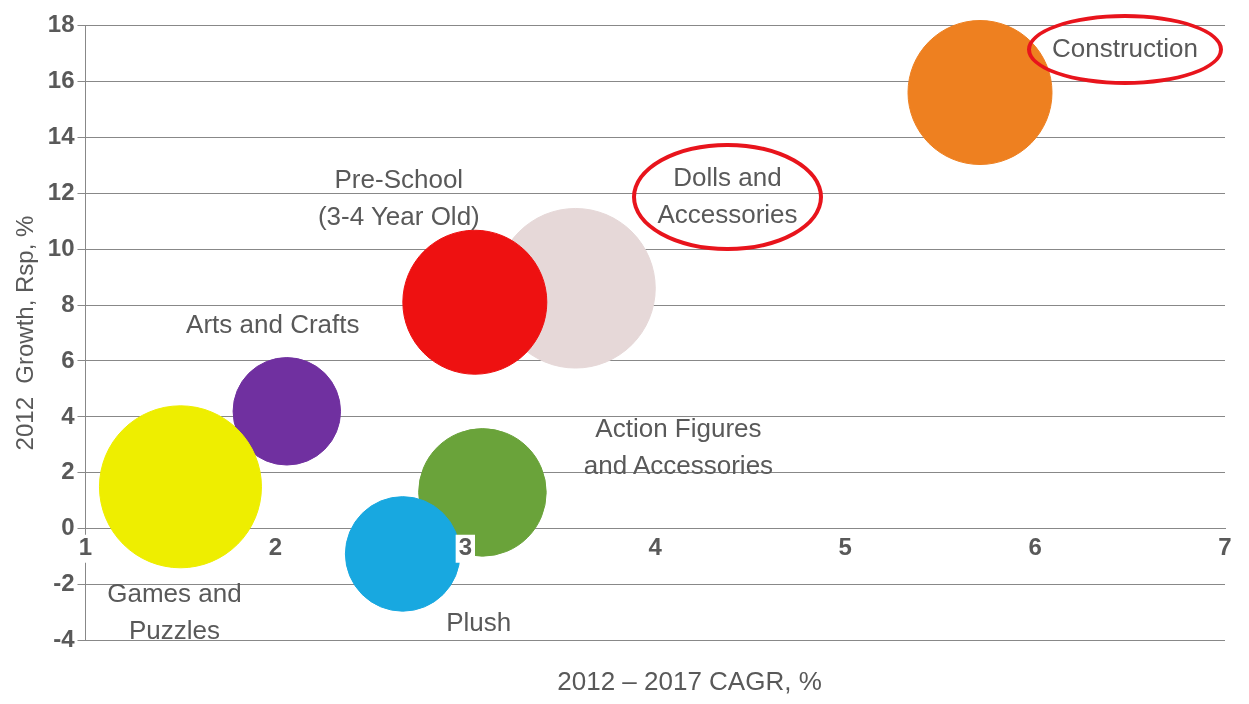  What do you see at coordinates (273, 324) in the screenshot?
I see `series-label: Arts and Crafts` at bounding box center [273, 324].